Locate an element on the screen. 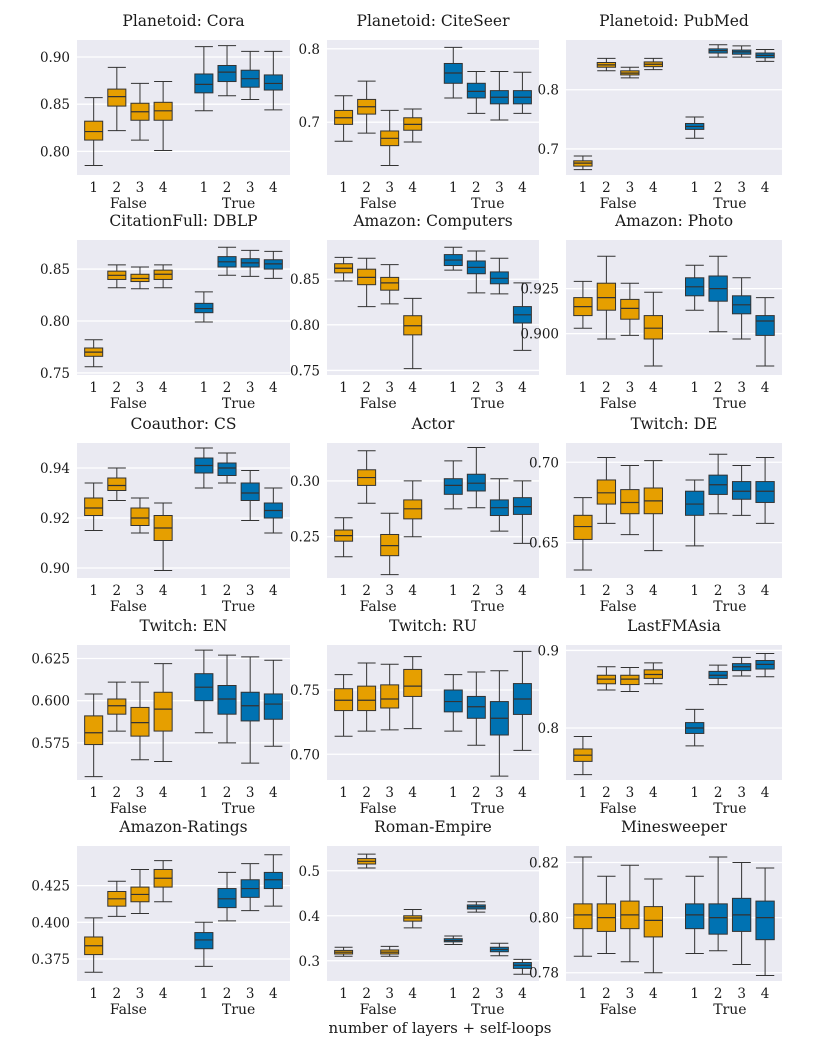 The width and height of the screenshot is (831, 1053). y-tick-label: 0.4 is located at coordinates (309, 917).